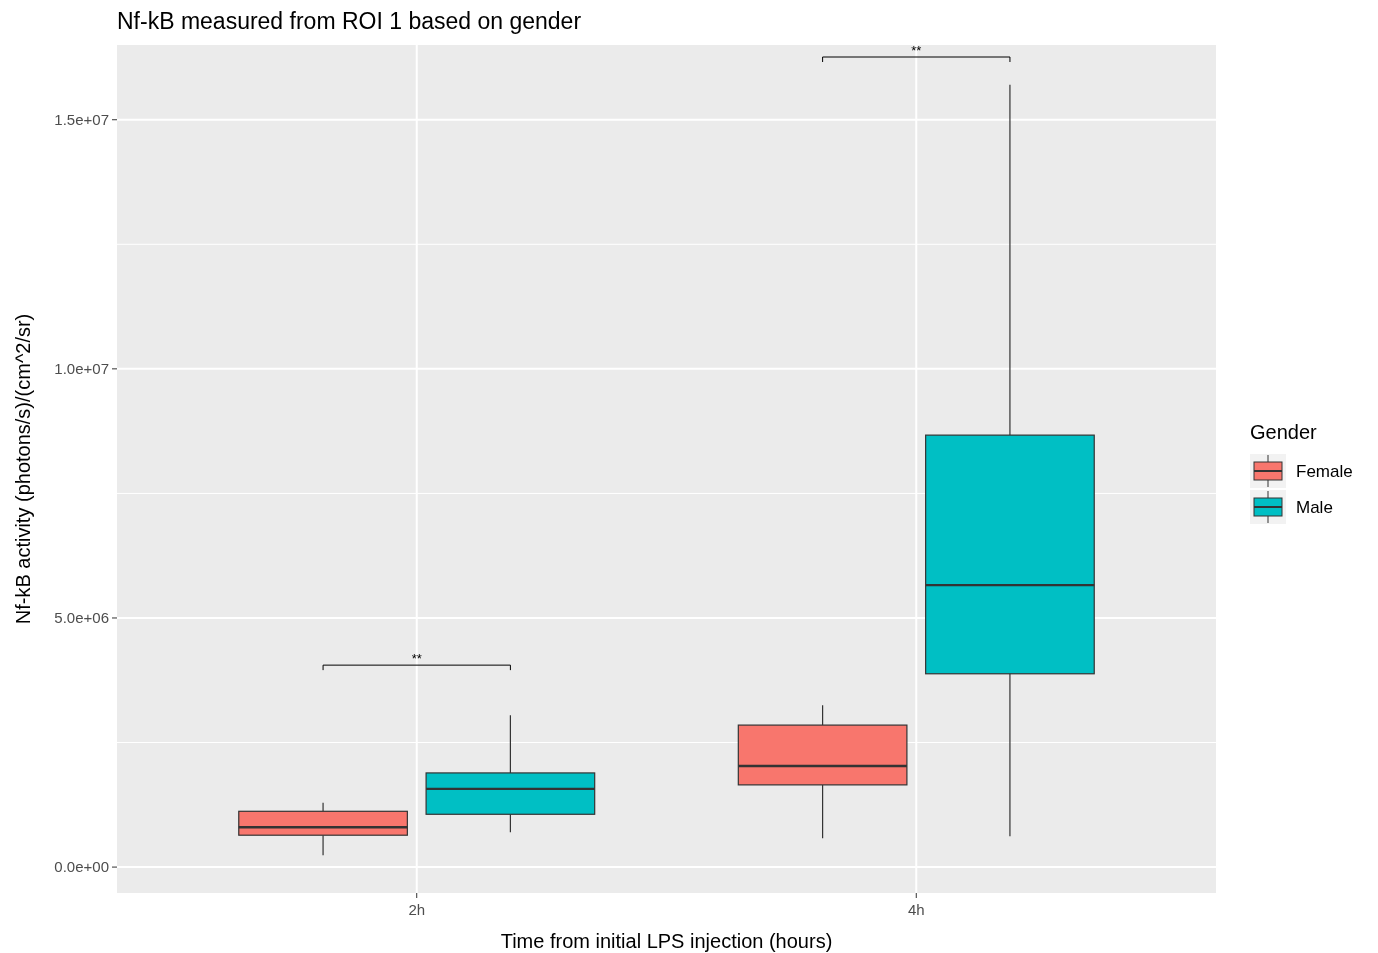 This screenshot has width=1378, height=953. What do you see at coordinates (81, 119) in the screenshot?
I see `y-tick-label: 1.5e+07` at bounding box center [81, 119].